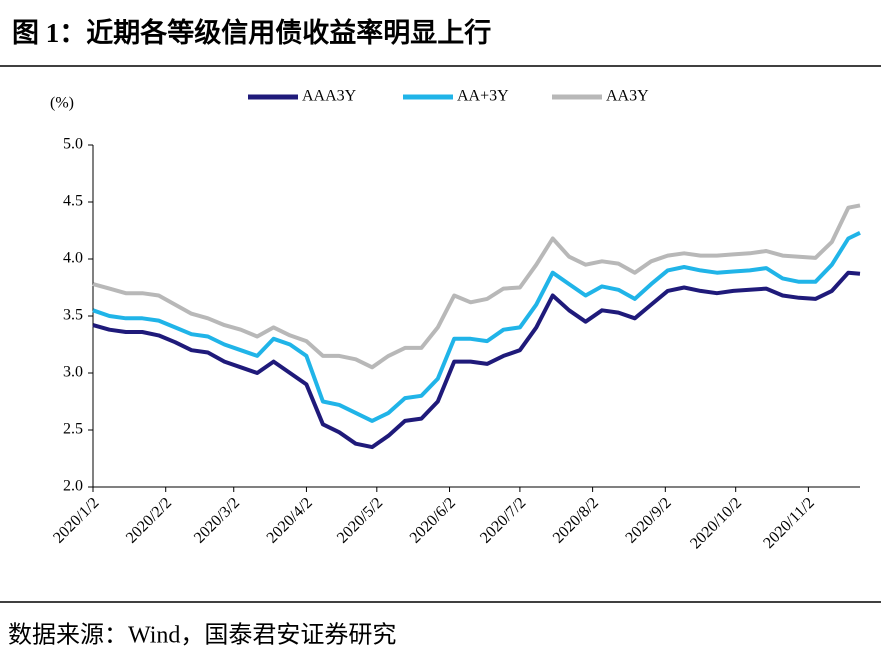 This screenshot has width=881, height=668. Describe the element at coordinates (202, 635) in the screenshot. I see `source-note: 数据来源：Wind，国泰君安证券研究` at that location.